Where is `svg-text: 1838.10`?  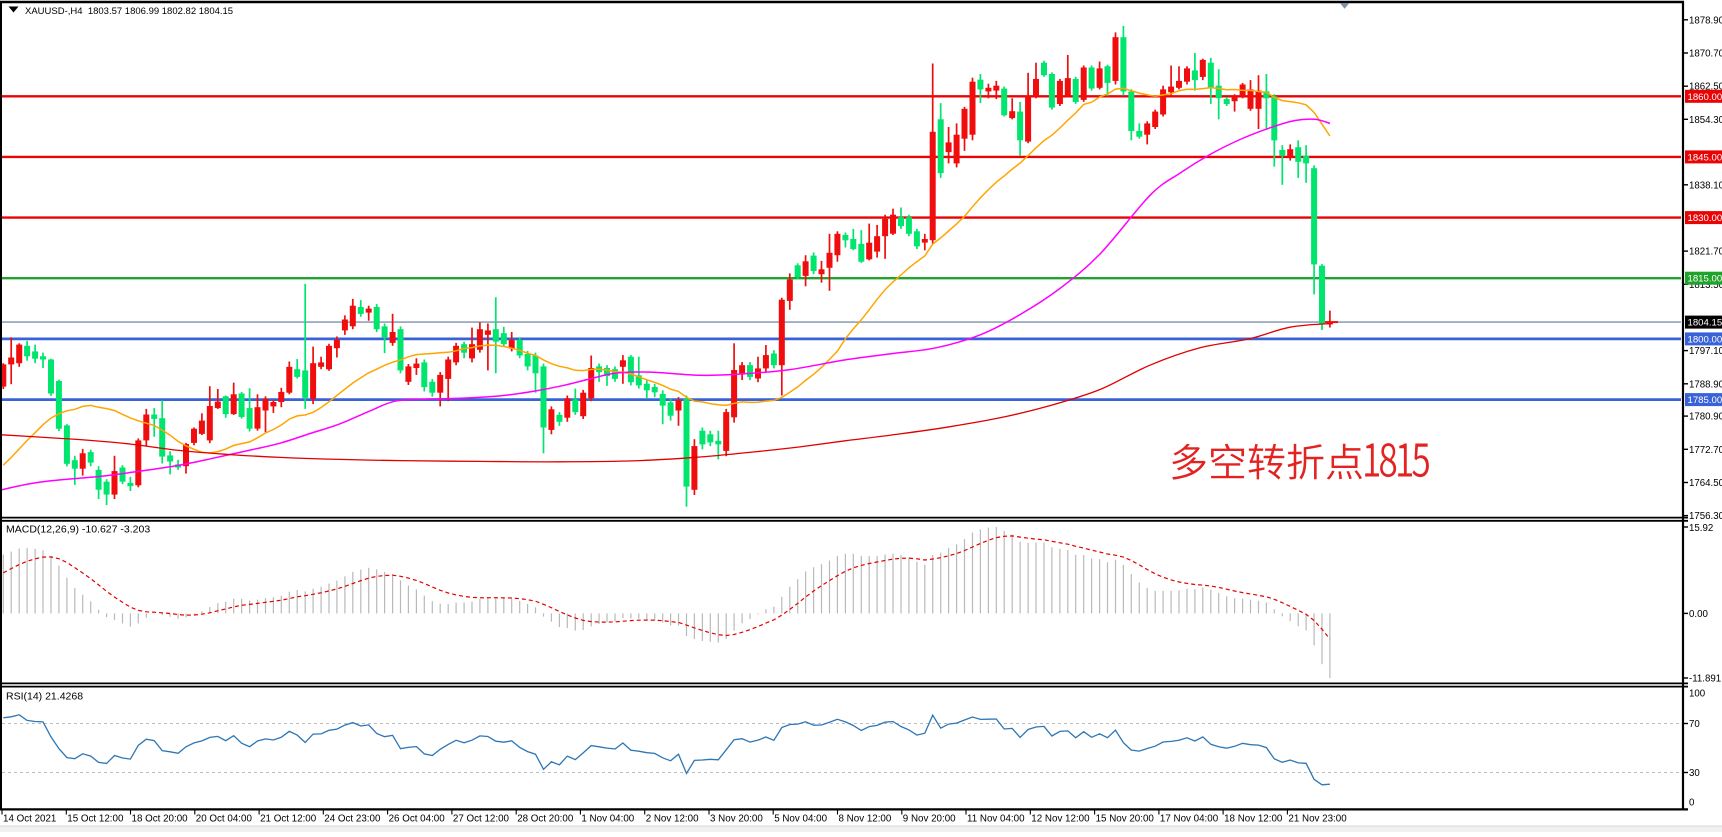
svg-text: 1838.10 is located at coordinates (1705, 185).